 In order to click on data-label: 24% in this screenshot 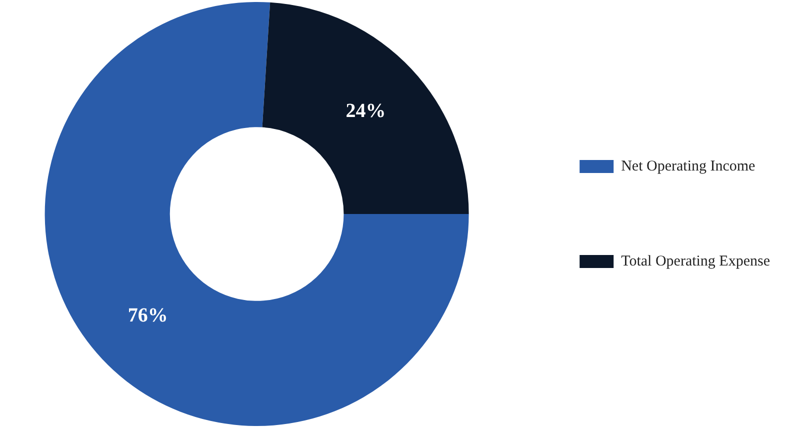, I will do `click(366, 111)`.